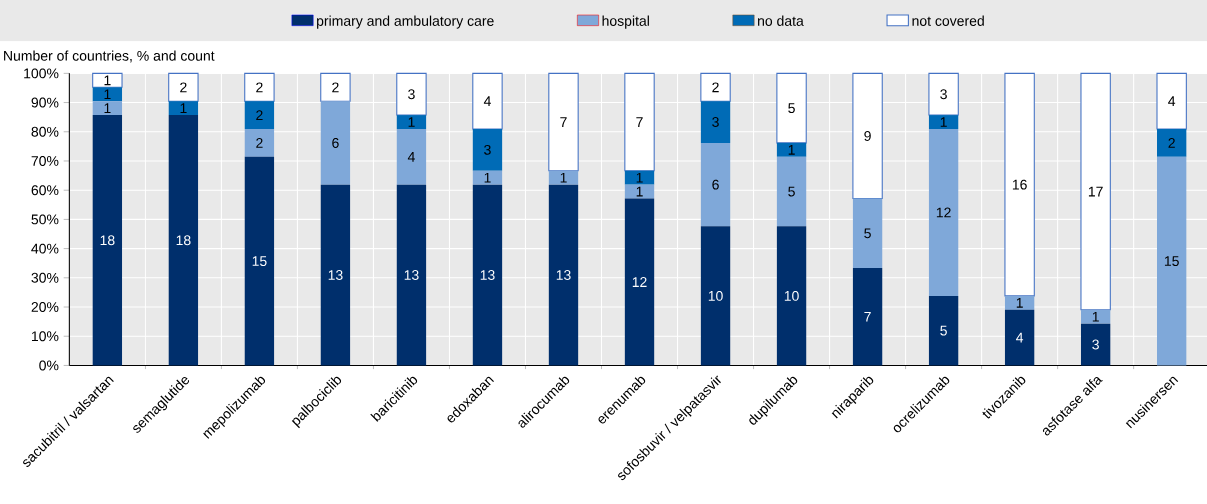 Image resolution: width=1207 pixels, height=504 pixels. I want to click on y-tick-label: 80%, so click(45, 131).